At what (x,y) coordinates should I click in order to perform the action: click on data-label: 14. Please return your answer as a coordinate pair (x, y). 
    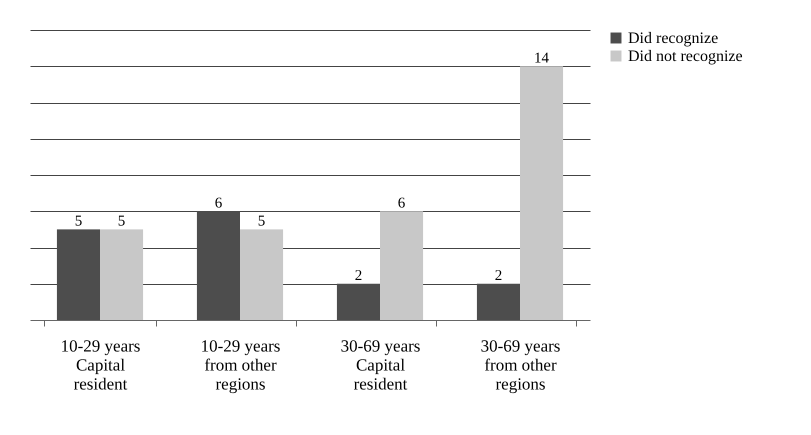
    Looking at the image, I should click on (542, 58).